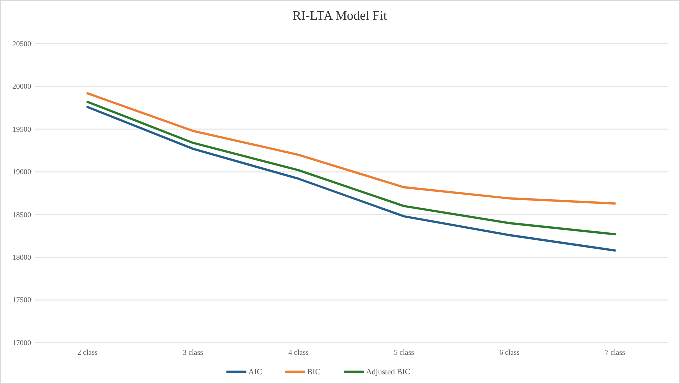 This screenshot has width=680, height=384. I want to click on chart-title: RI-LTA Model Fit, so click(340, 15).